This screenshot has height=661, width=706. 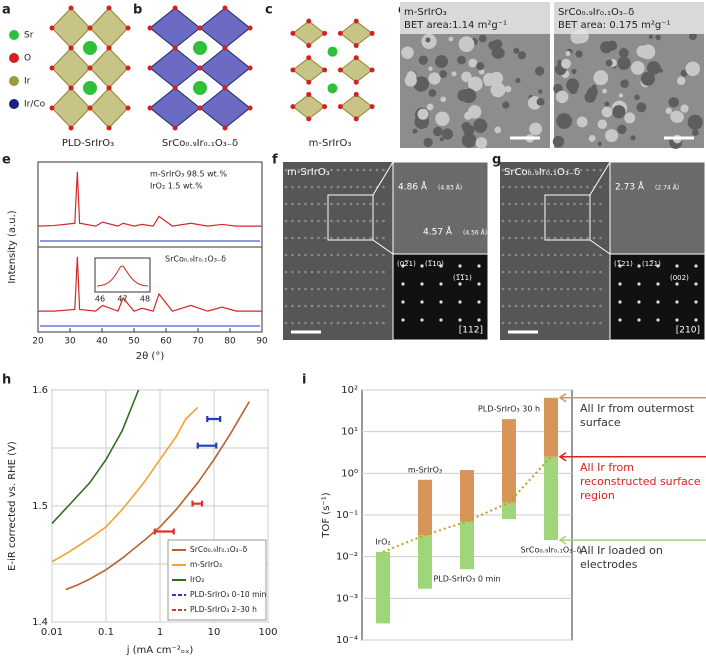 What do you see at coordinates (106, 632) in the screenshot?
I see `x-tick-label: 0.1` at bounding box center [106, 632].